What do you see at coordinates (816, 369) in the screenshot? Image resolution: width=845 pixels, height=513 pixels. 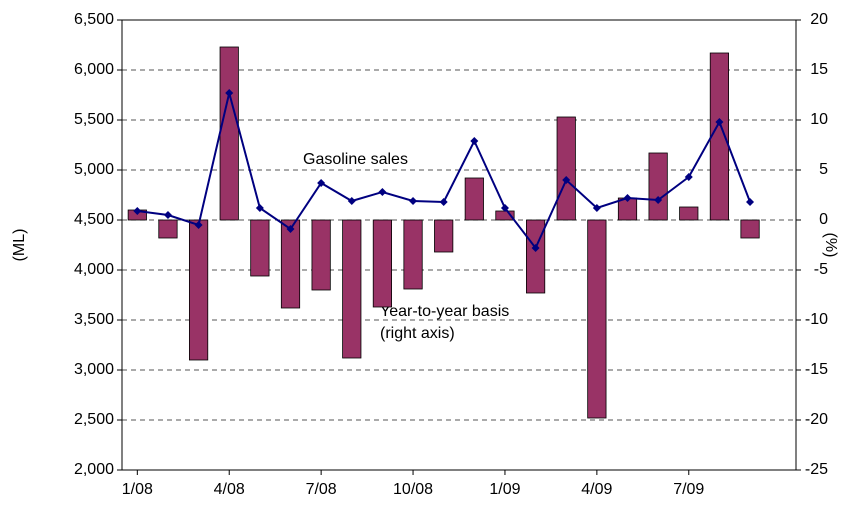 I see `y2-tick-label: -15` at bounding box center [816, 369].